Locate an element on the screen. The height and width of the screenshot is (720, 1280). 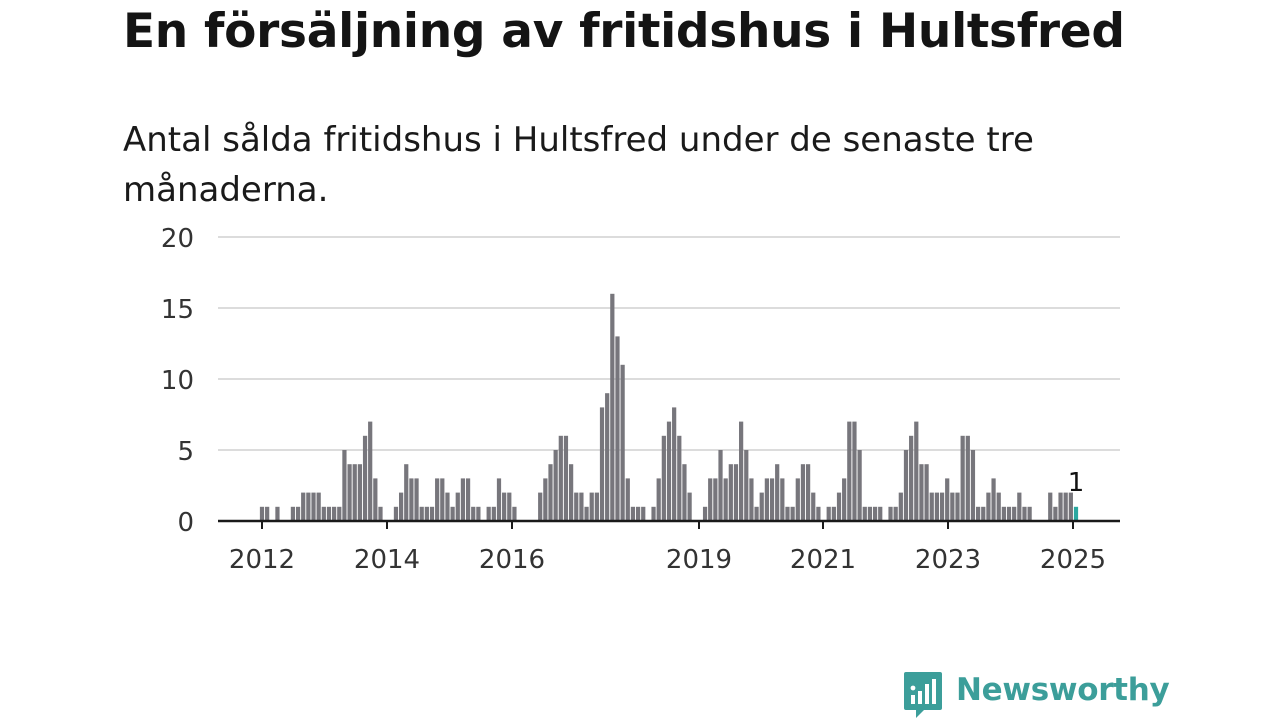
x-tick-label: 2014 is located at coordinates (387, 560).